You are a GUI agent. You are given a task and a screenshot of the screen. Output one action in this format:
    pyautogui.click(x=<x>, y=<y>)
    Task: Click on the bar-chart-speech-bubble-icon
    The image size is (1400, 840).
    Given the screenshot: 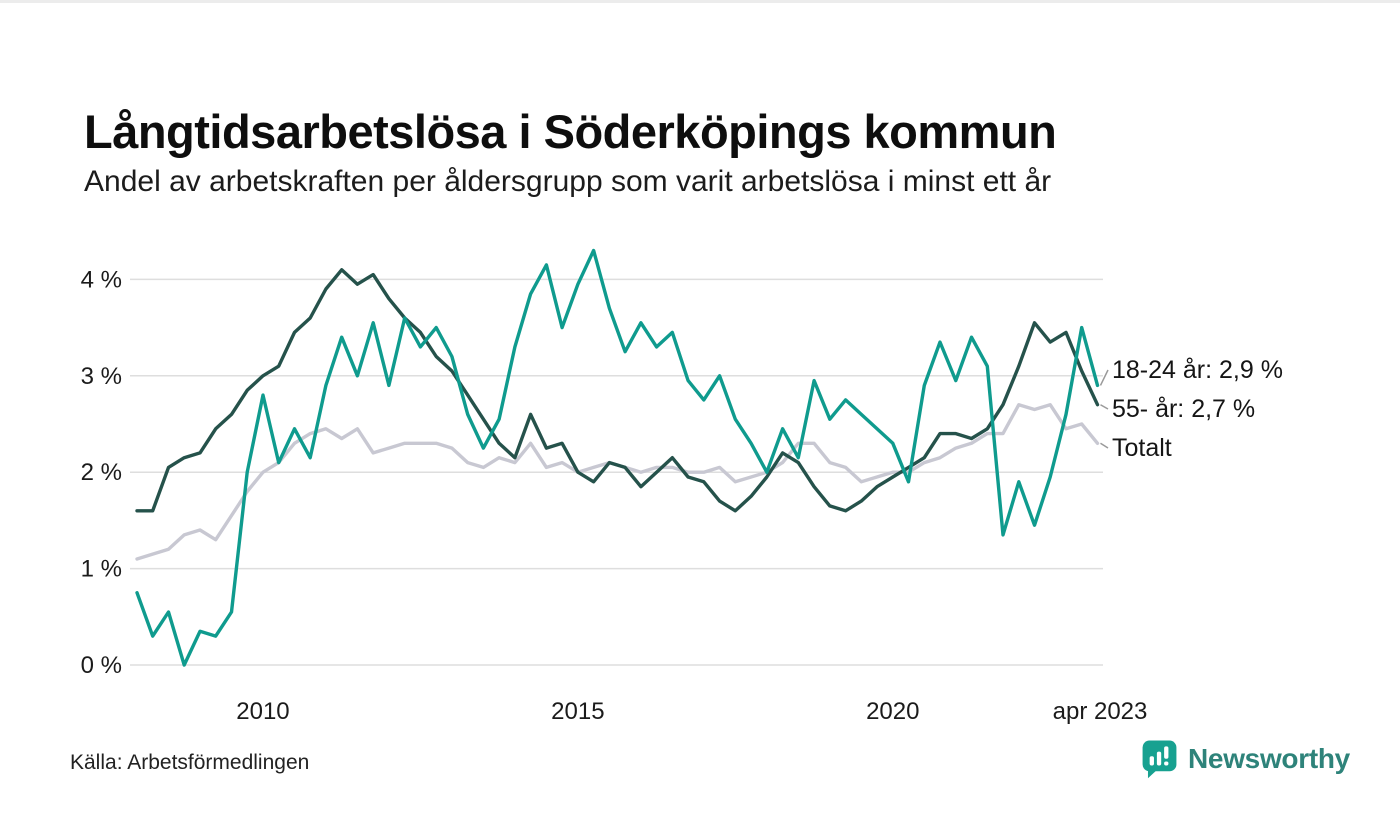 What is the action you would take?
    pyautogui.click(x=1159, y=759)
    